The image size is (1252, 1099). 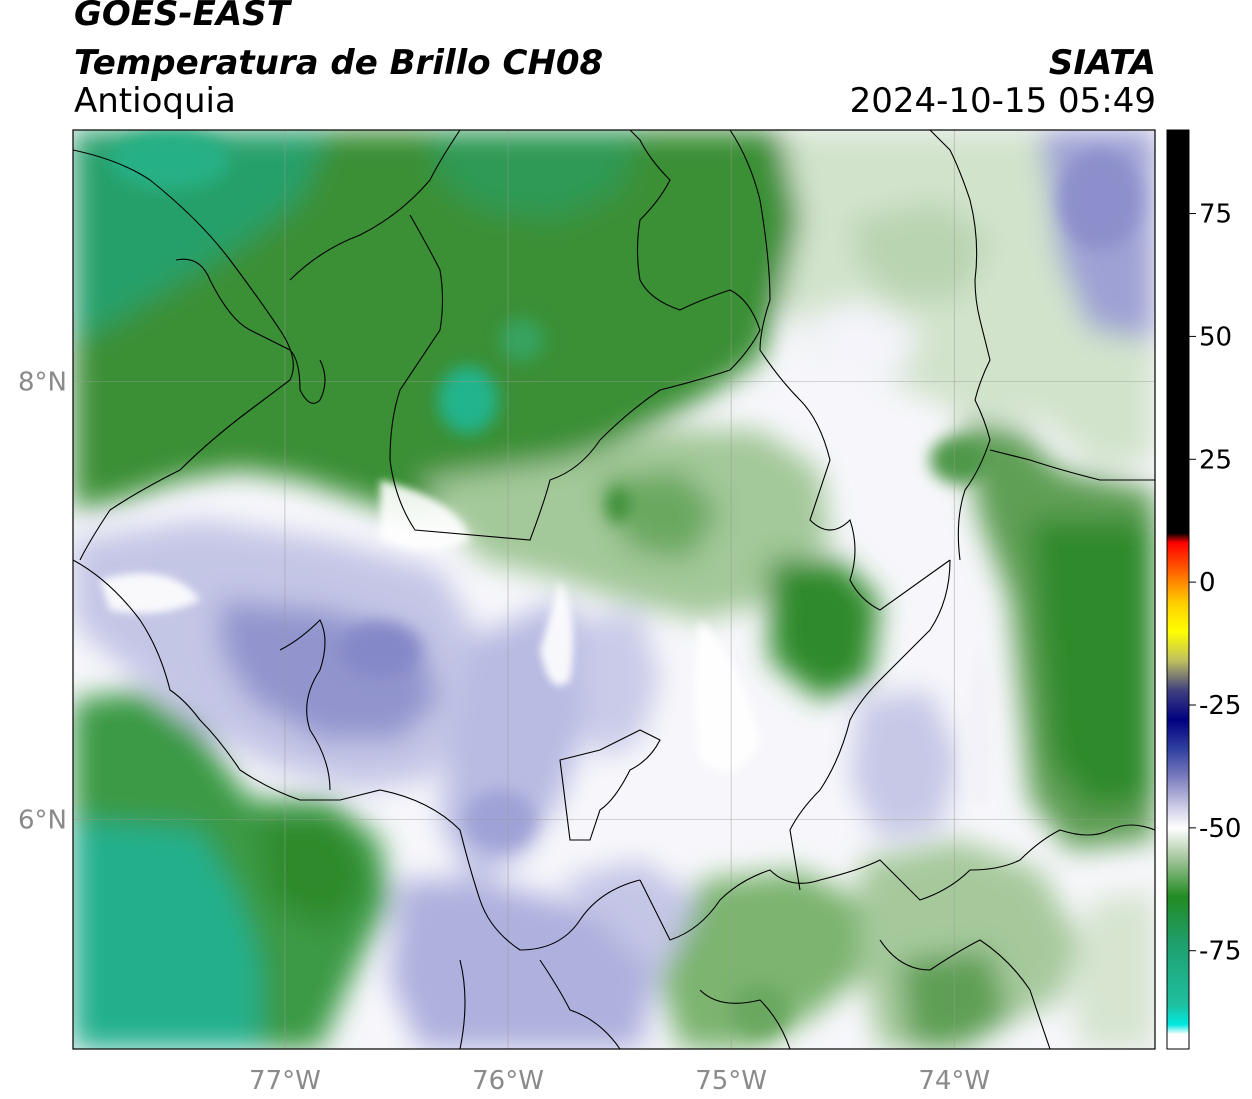 What do you see at coordinates (1215, 460) in the screenshot?
I see `colorbar-tick-label: 25` at bounding box center [1215, 460].